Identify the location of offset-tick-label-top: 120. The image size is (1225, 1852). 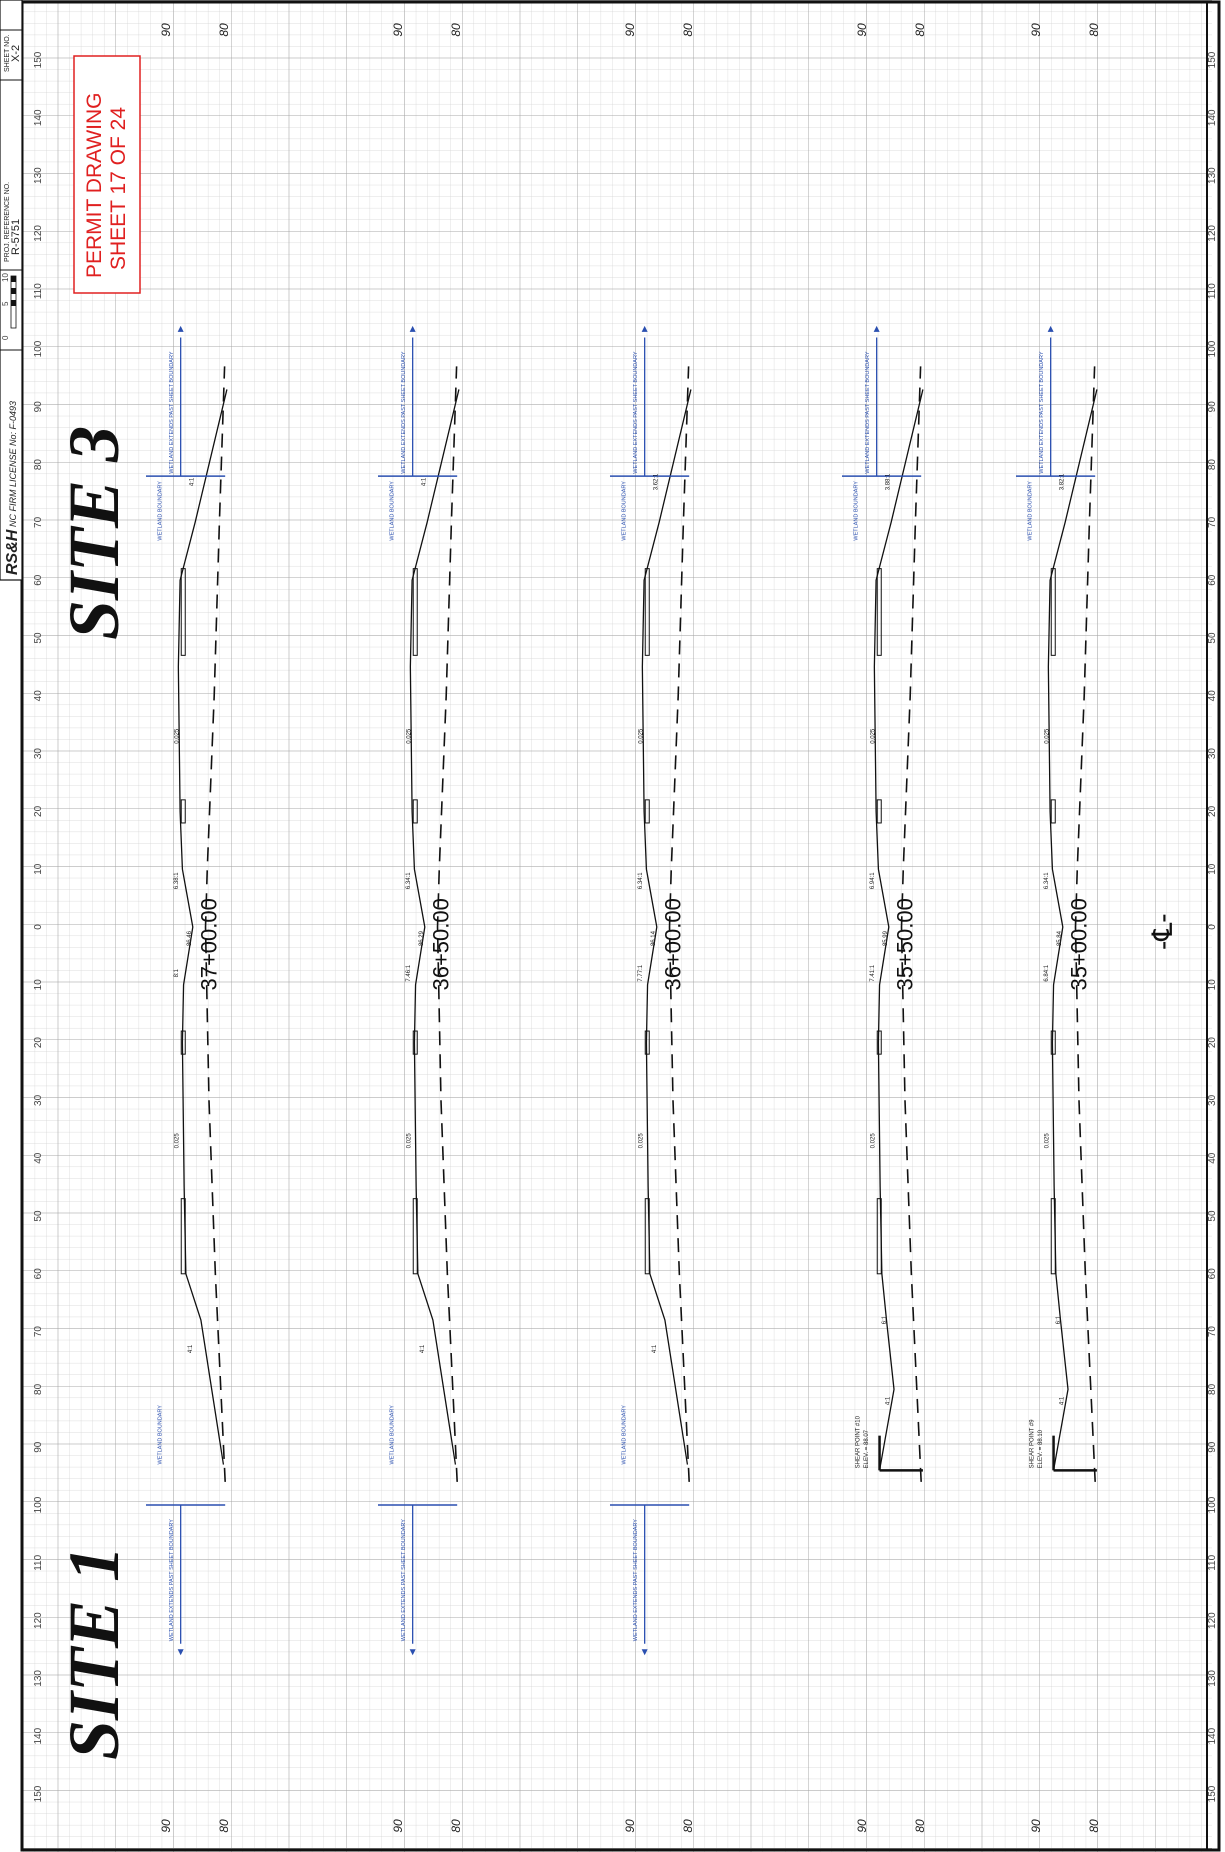
(38, 233).